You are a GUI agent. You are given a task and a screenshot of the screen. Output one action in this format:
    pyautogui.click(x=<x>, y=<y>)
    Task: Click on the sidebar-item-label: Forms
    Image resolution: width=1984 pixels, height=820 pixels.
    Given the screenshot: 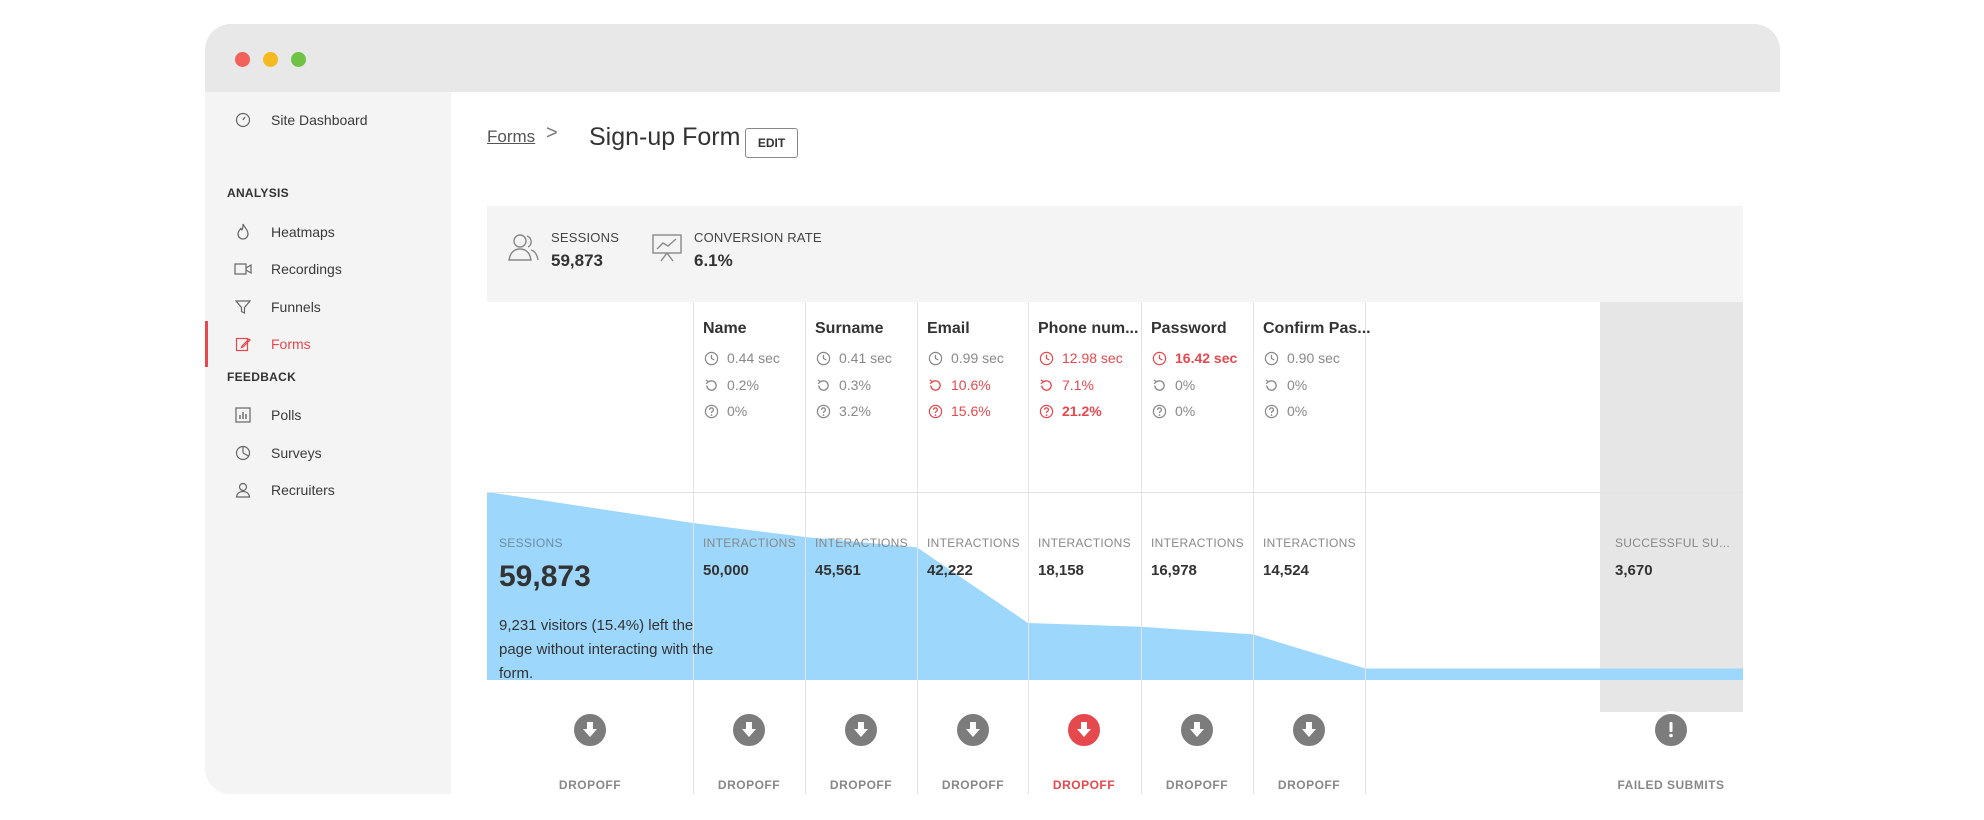 What is the action you would take?
    pyautogui.click(x=291, y=344)
    